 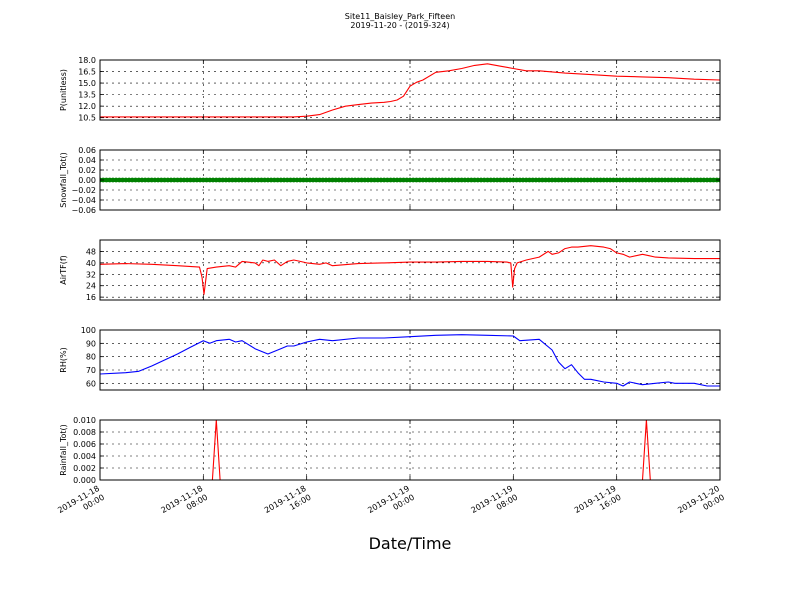 What do you see at coordinates (87, 72) in the screenshot?
I see `y-tick-label: 16.5` at bounding box center [87, 72].